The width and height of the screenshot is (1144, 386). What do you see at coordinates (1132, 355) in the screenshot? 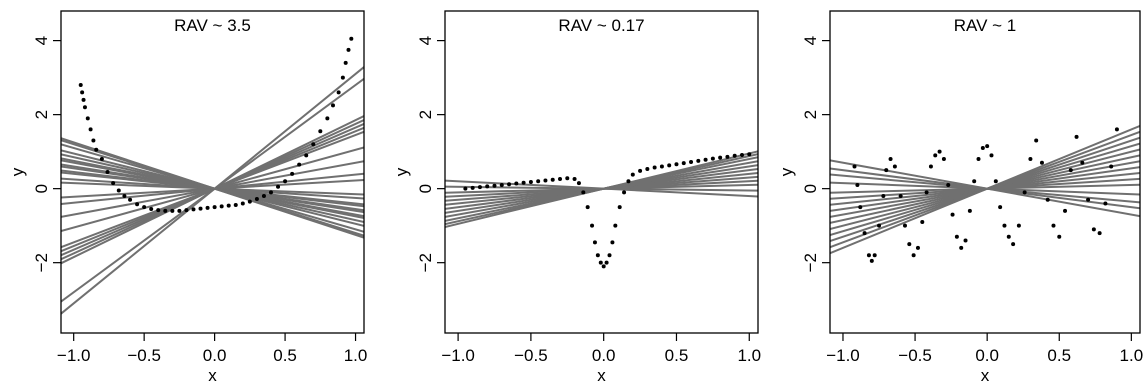
I see `panel-3-xtick-label-4: 1.0` at bounding box center [1132, 355].